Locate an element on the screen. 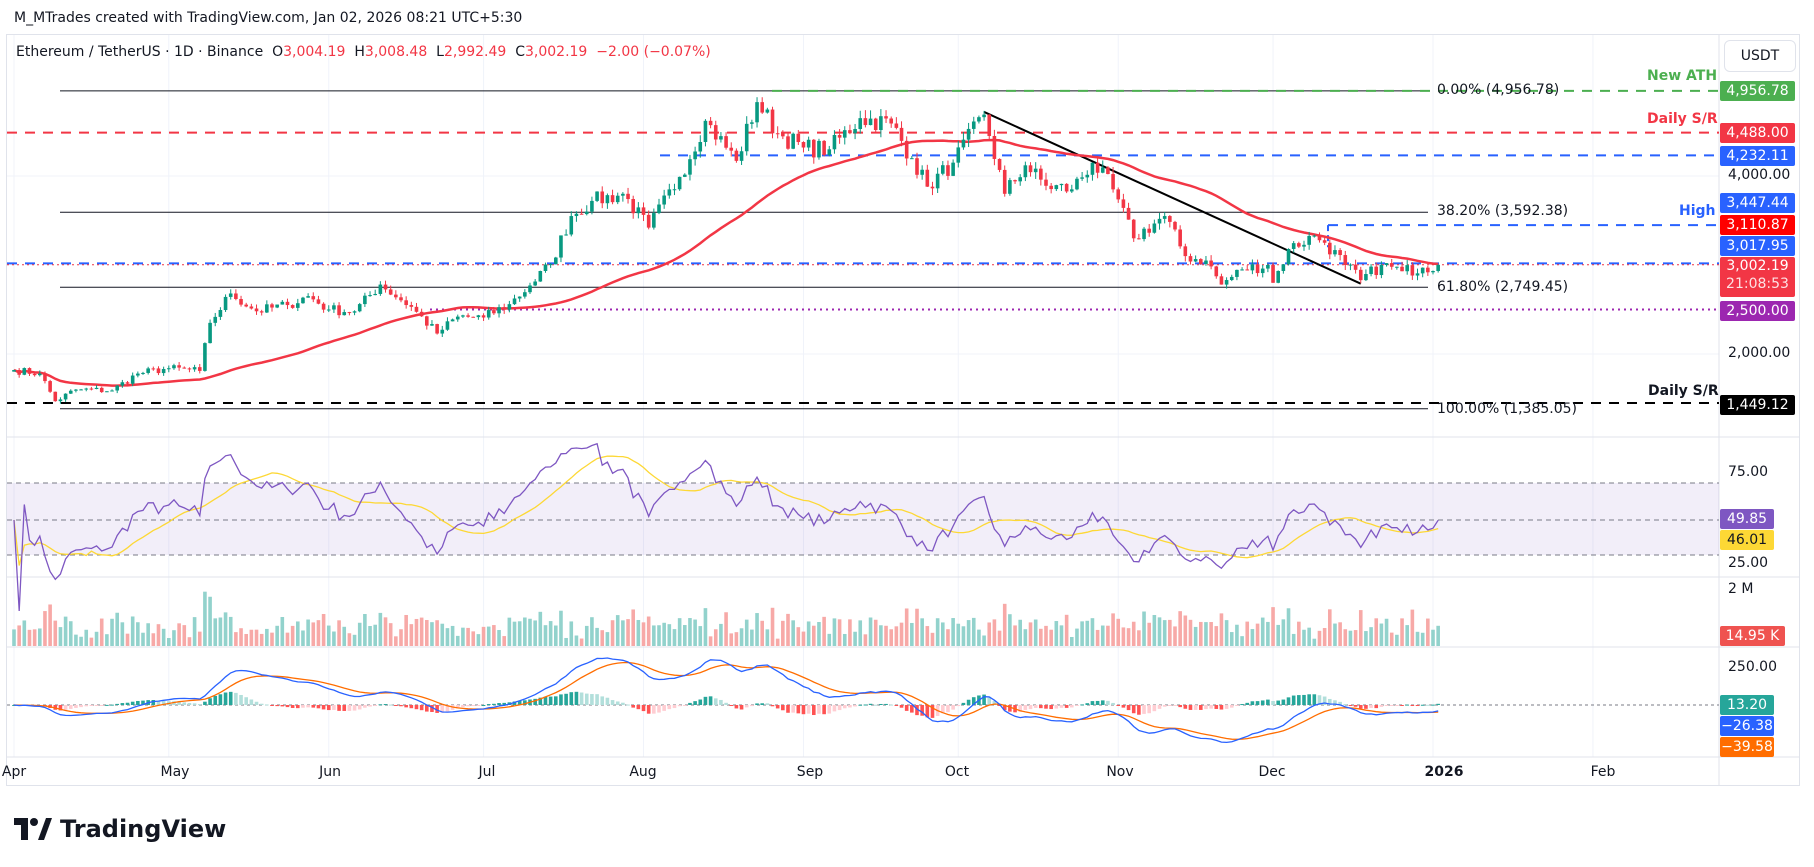  last-price: 3,002.19 is located at coordinates (1757, 266).